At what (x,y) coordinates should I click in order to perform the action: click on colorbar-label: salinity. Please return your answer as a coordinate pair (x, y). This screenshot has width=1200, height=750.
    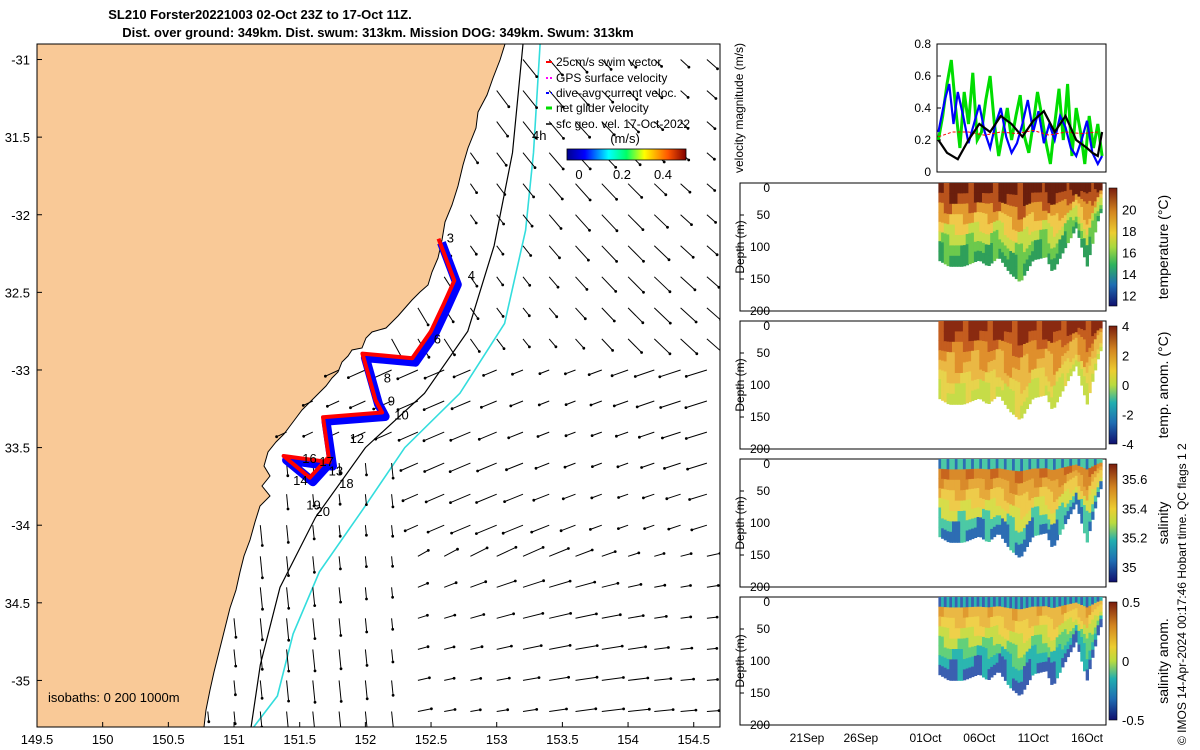
    Looking at the image, I should click on (1163, 523).